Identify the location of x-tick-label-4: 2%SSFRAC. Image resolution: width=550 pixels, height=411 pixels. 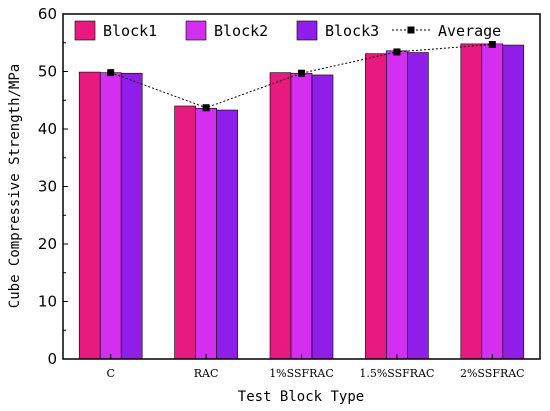
(492, 373).